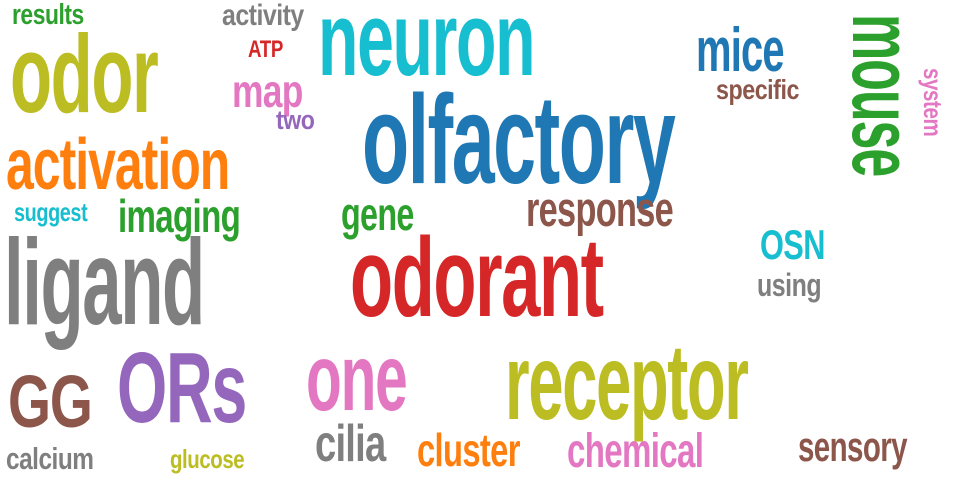 The image size is (960, 480). I want to click on word-atp: ATP, so click(265, 49).